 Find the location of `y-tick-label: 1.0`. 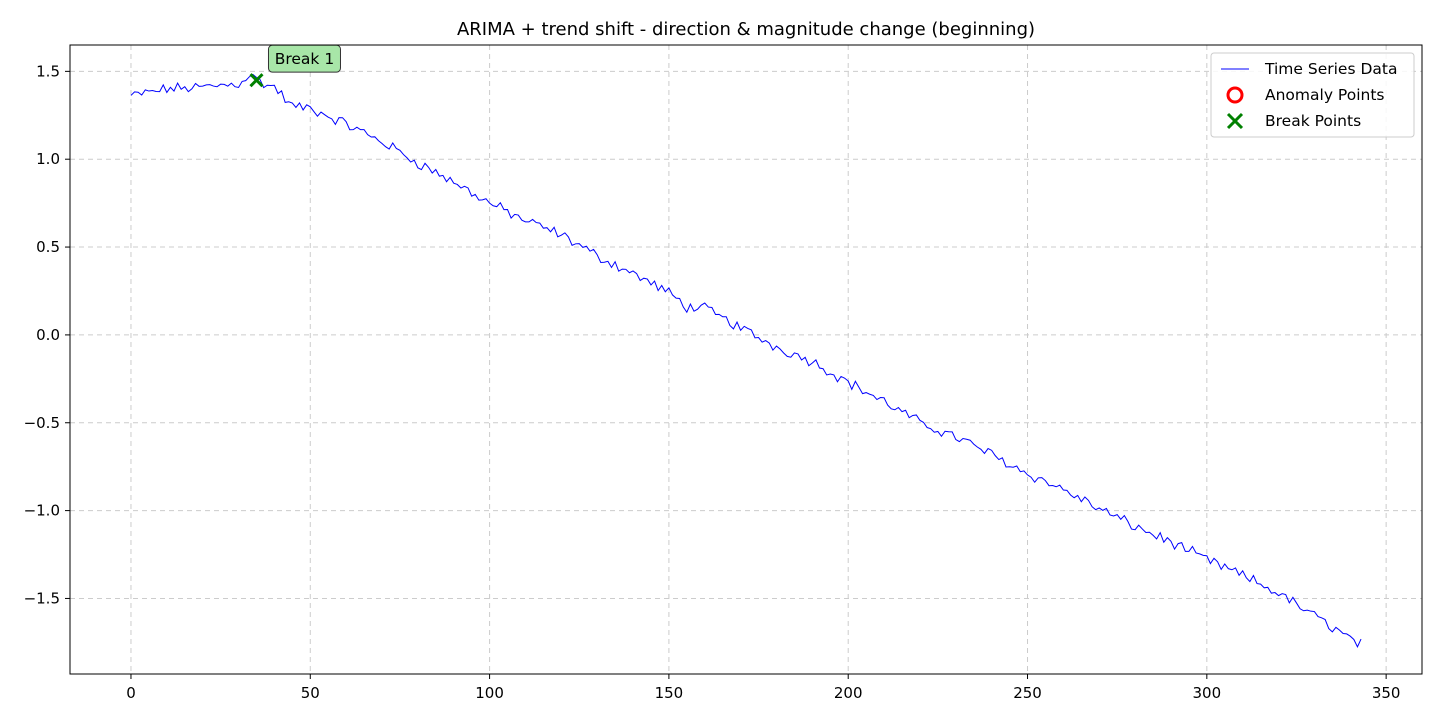

y-tick-label: 1.0 is located at coordinates (48, 159).